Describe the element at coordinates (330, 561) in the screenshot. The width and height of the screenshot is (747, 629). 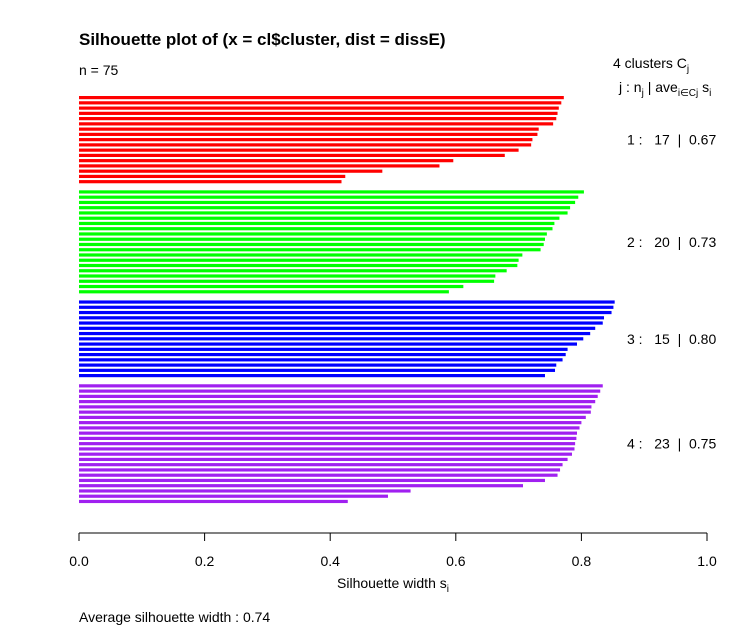
I see `x-tick-label: 0.4` at that location.